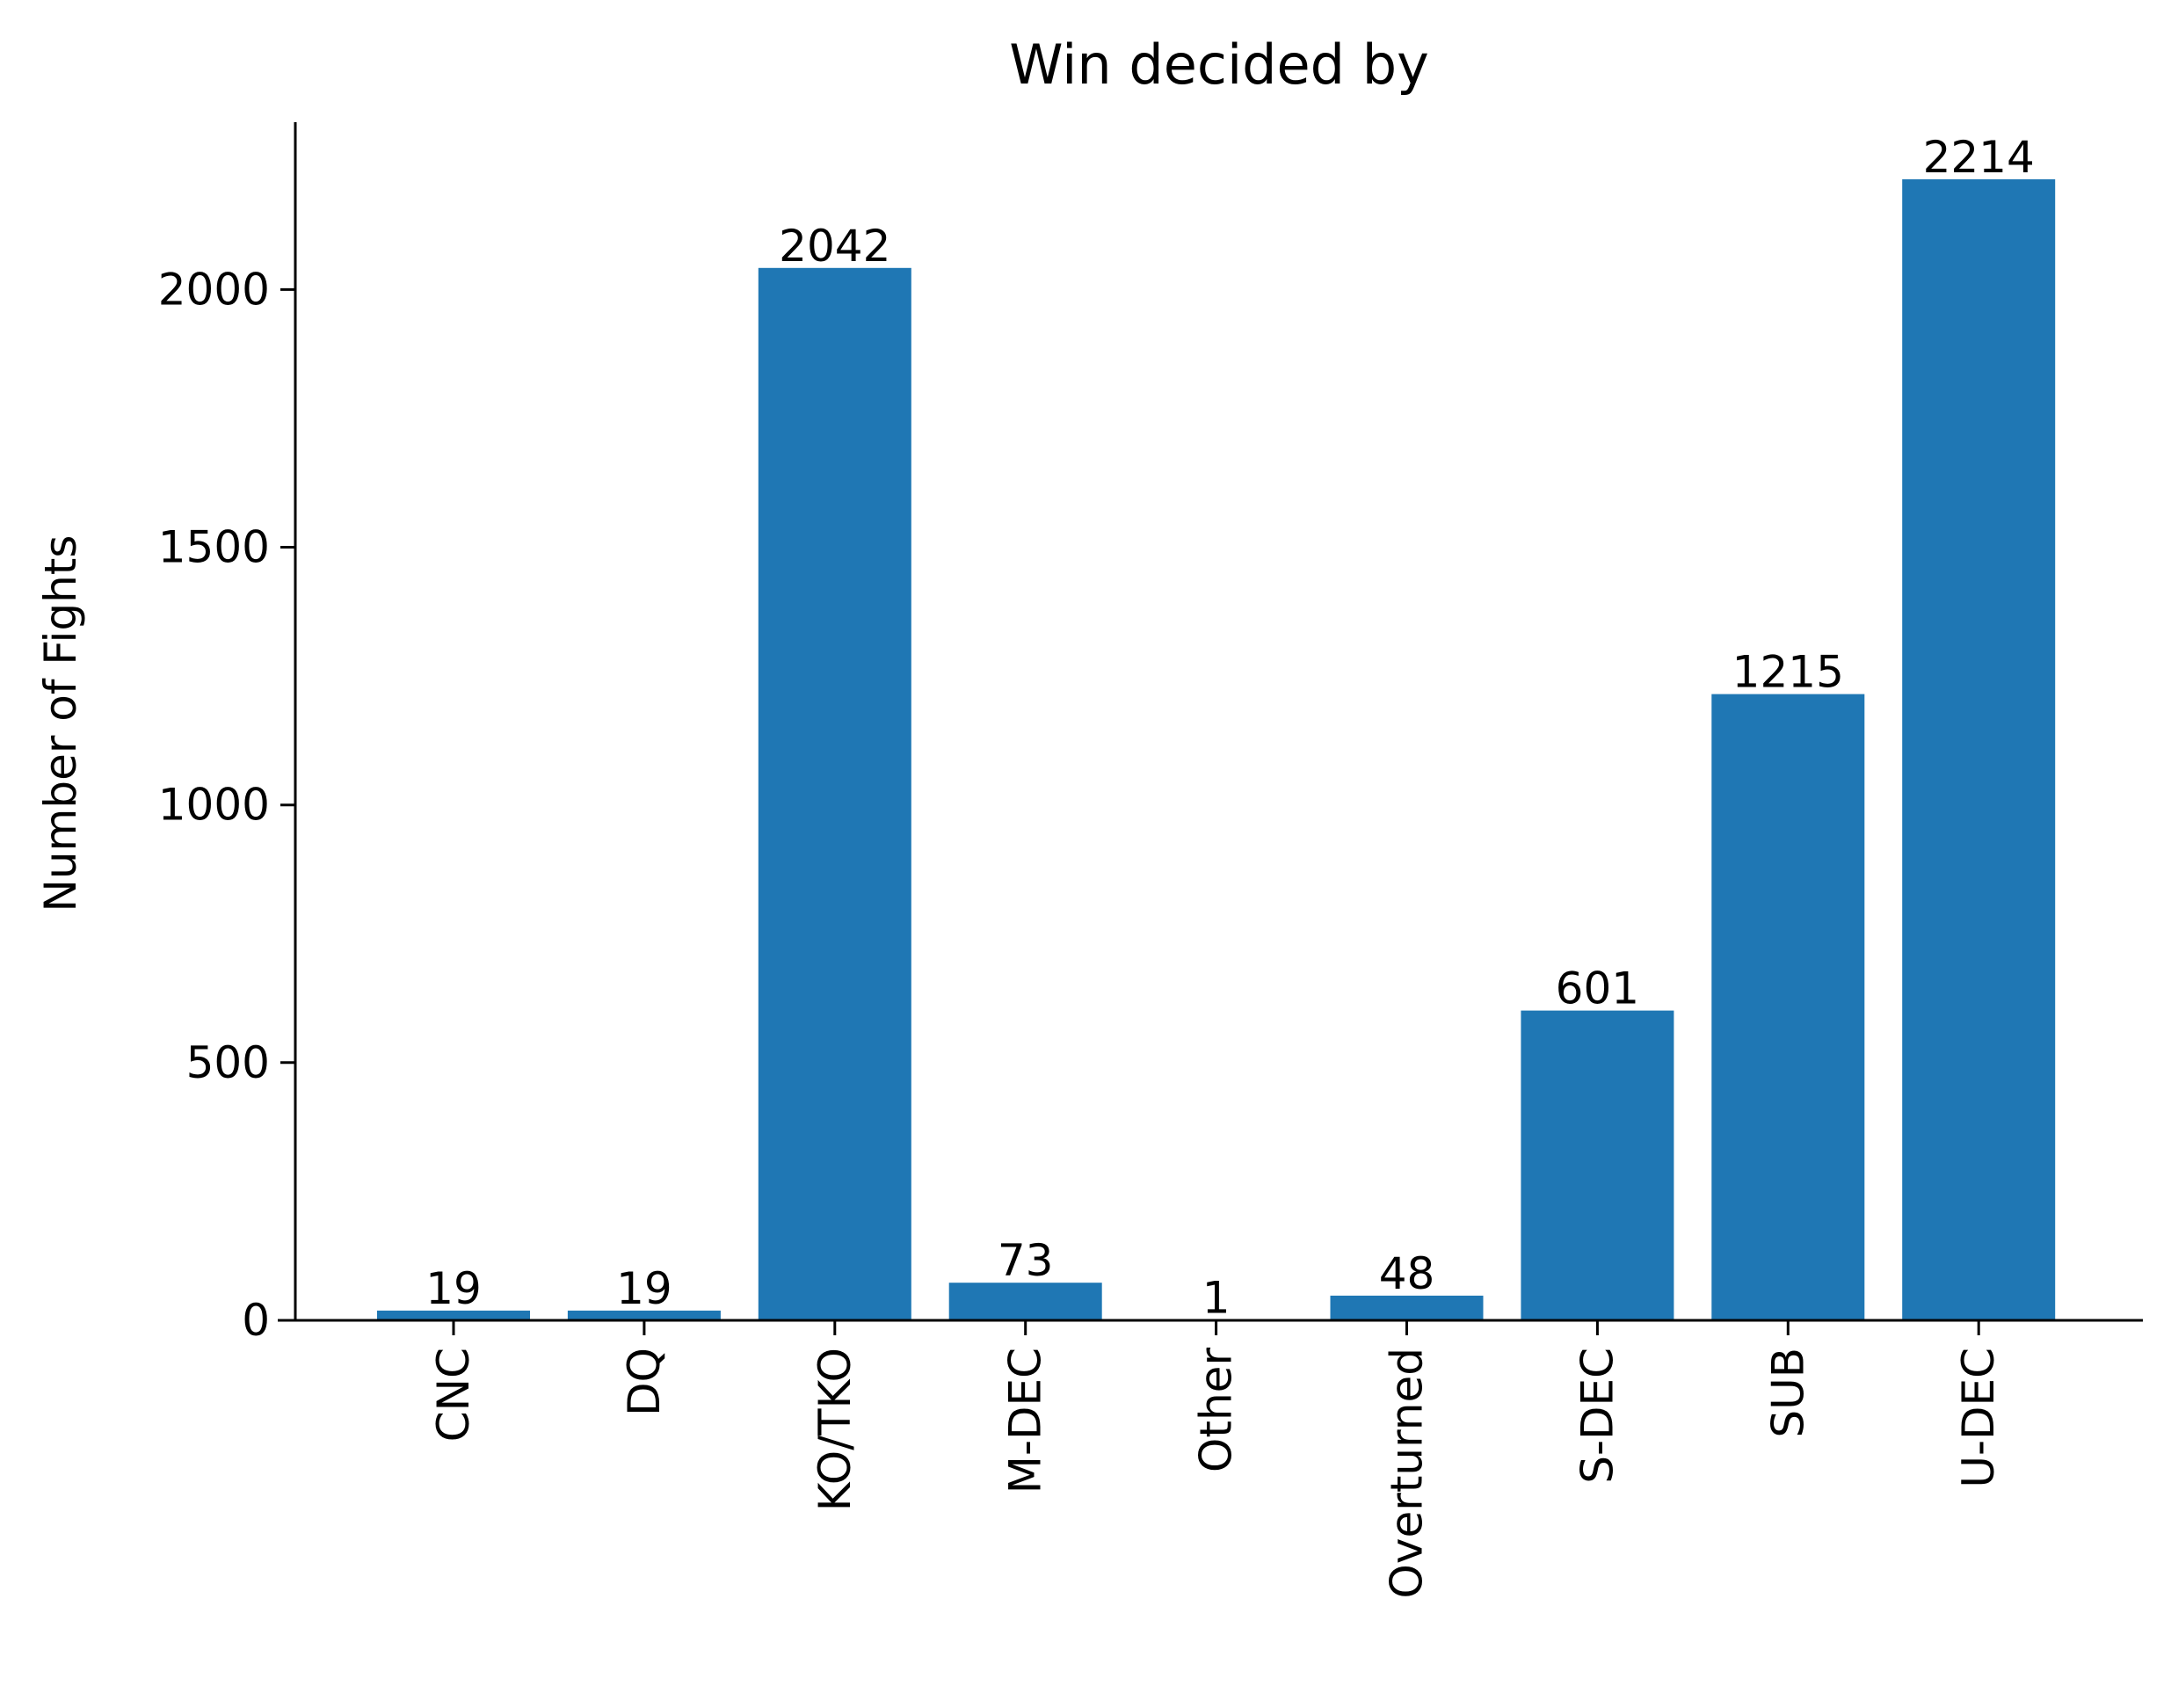  Describe the element at coordinates (60, 723) in the screenshot. I see `y-axis-label: Number of Fights` at that location.